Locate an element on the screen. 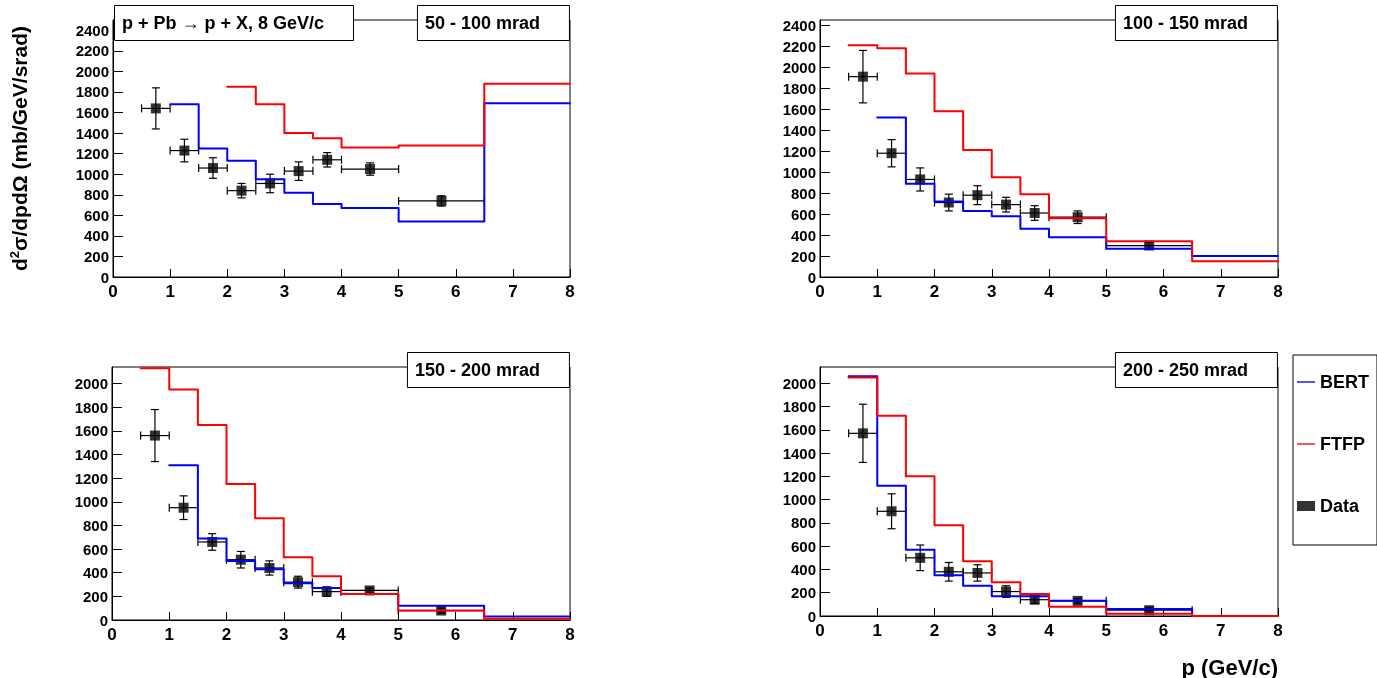 The image size is (1377, 678). legend-label: Data is located at coordinates (1340, 506).